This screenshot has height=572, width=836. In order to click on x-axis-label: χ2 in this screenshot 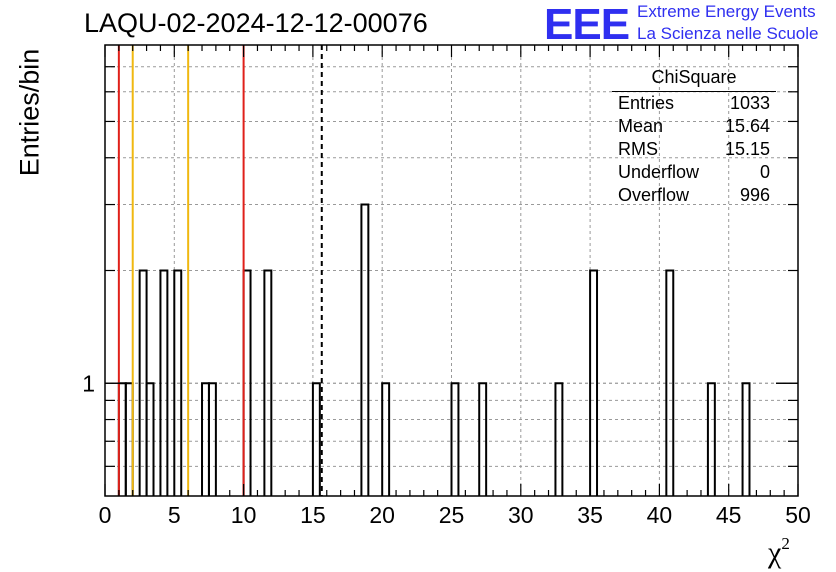, I will do `click(779, 552)`.